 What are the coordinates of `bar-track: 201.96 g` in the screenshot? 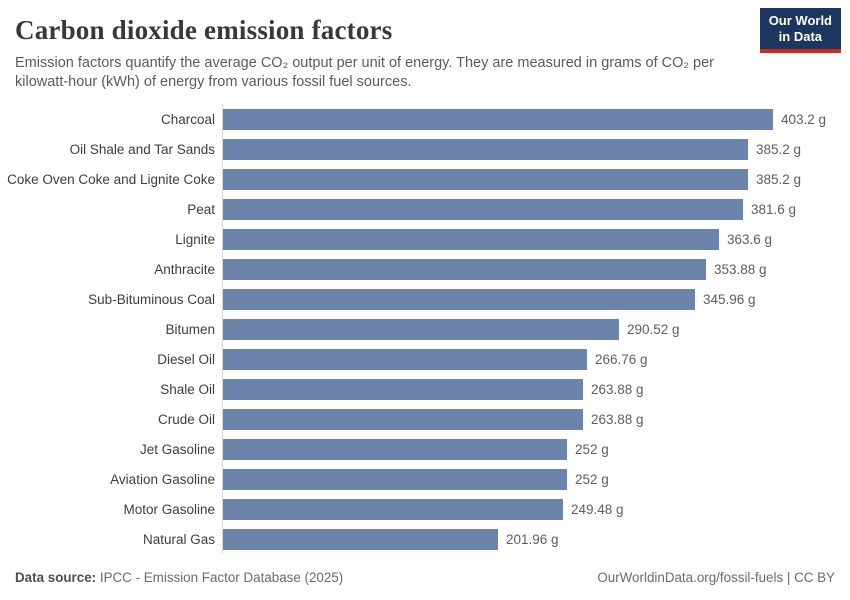 It's located at (536, 539).